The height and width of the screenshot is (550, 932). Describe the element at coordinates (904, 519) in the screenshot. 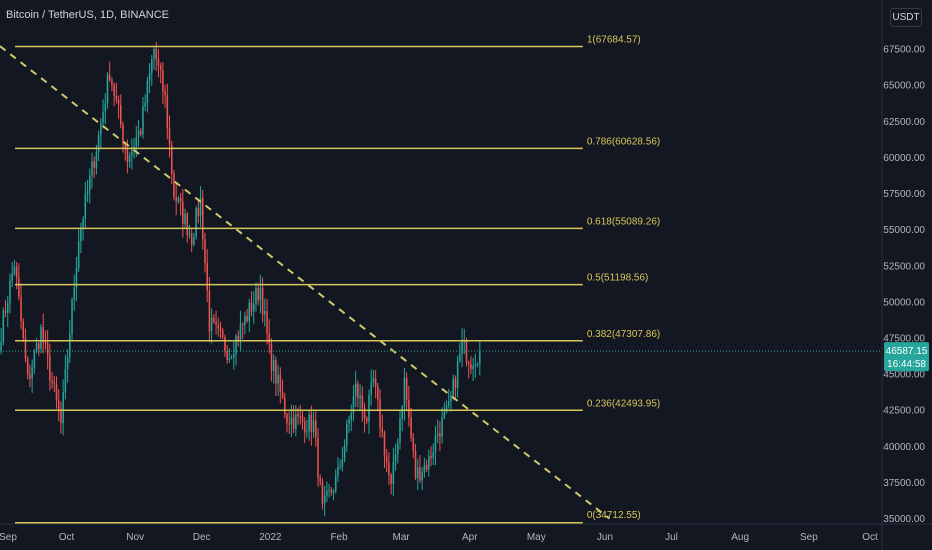

I see `price-axis-tick-label: 35000.00` at that location.